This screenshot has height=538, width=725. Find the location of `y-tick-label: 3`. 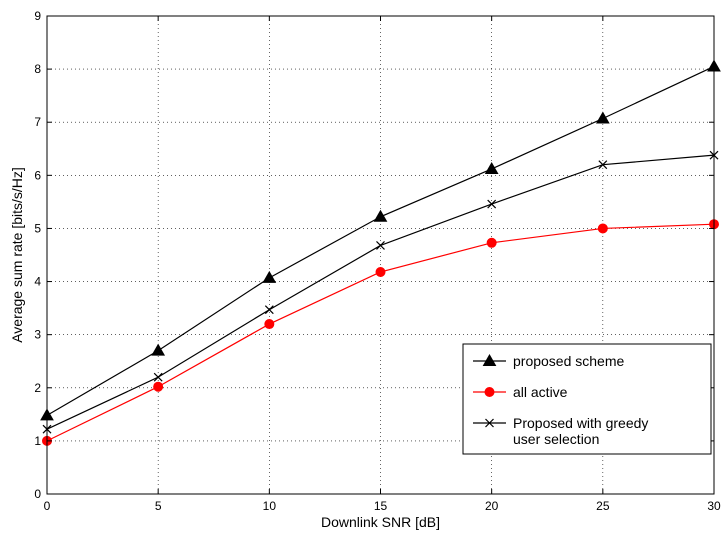

y-tick-label: 3 is located at coordinates (37, 335).